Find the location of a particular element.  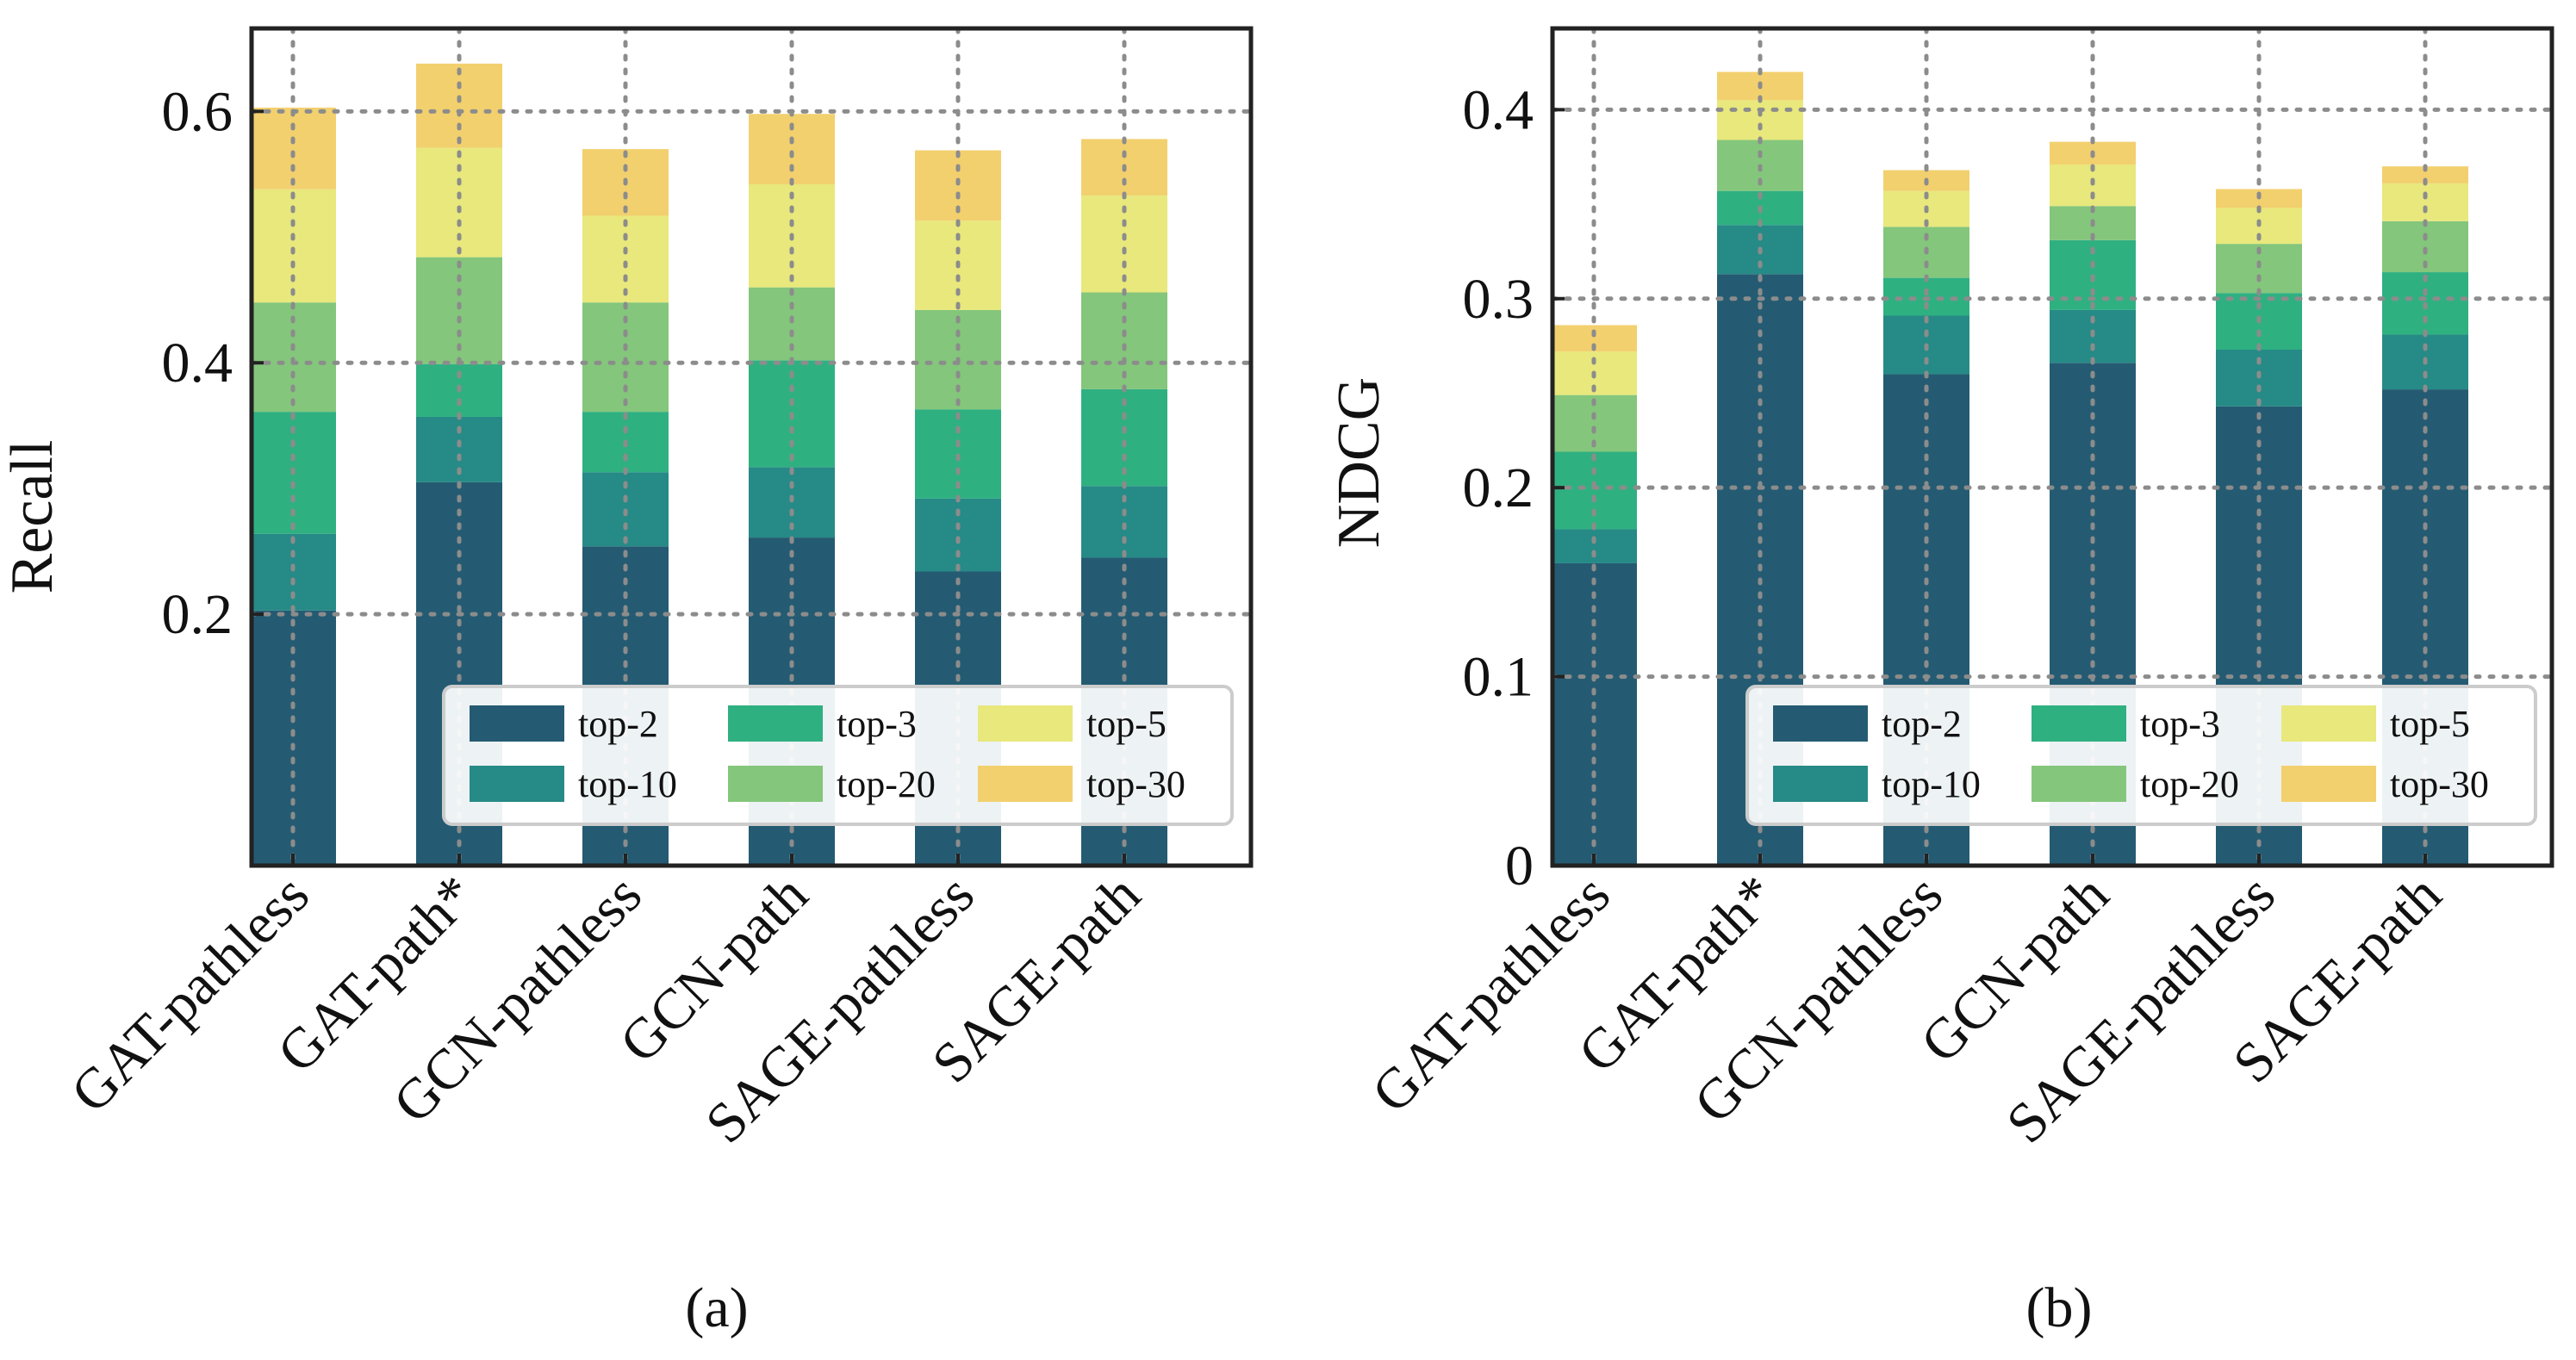

bar-top-30-GAT-path* is located at coordinates (459, 106).